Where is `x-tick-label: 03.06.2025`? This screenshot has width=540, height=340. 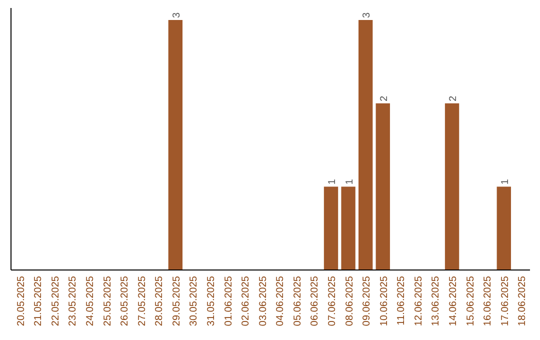
x-tick-label: 03.06.2025 is located at coordinates (263, 301).